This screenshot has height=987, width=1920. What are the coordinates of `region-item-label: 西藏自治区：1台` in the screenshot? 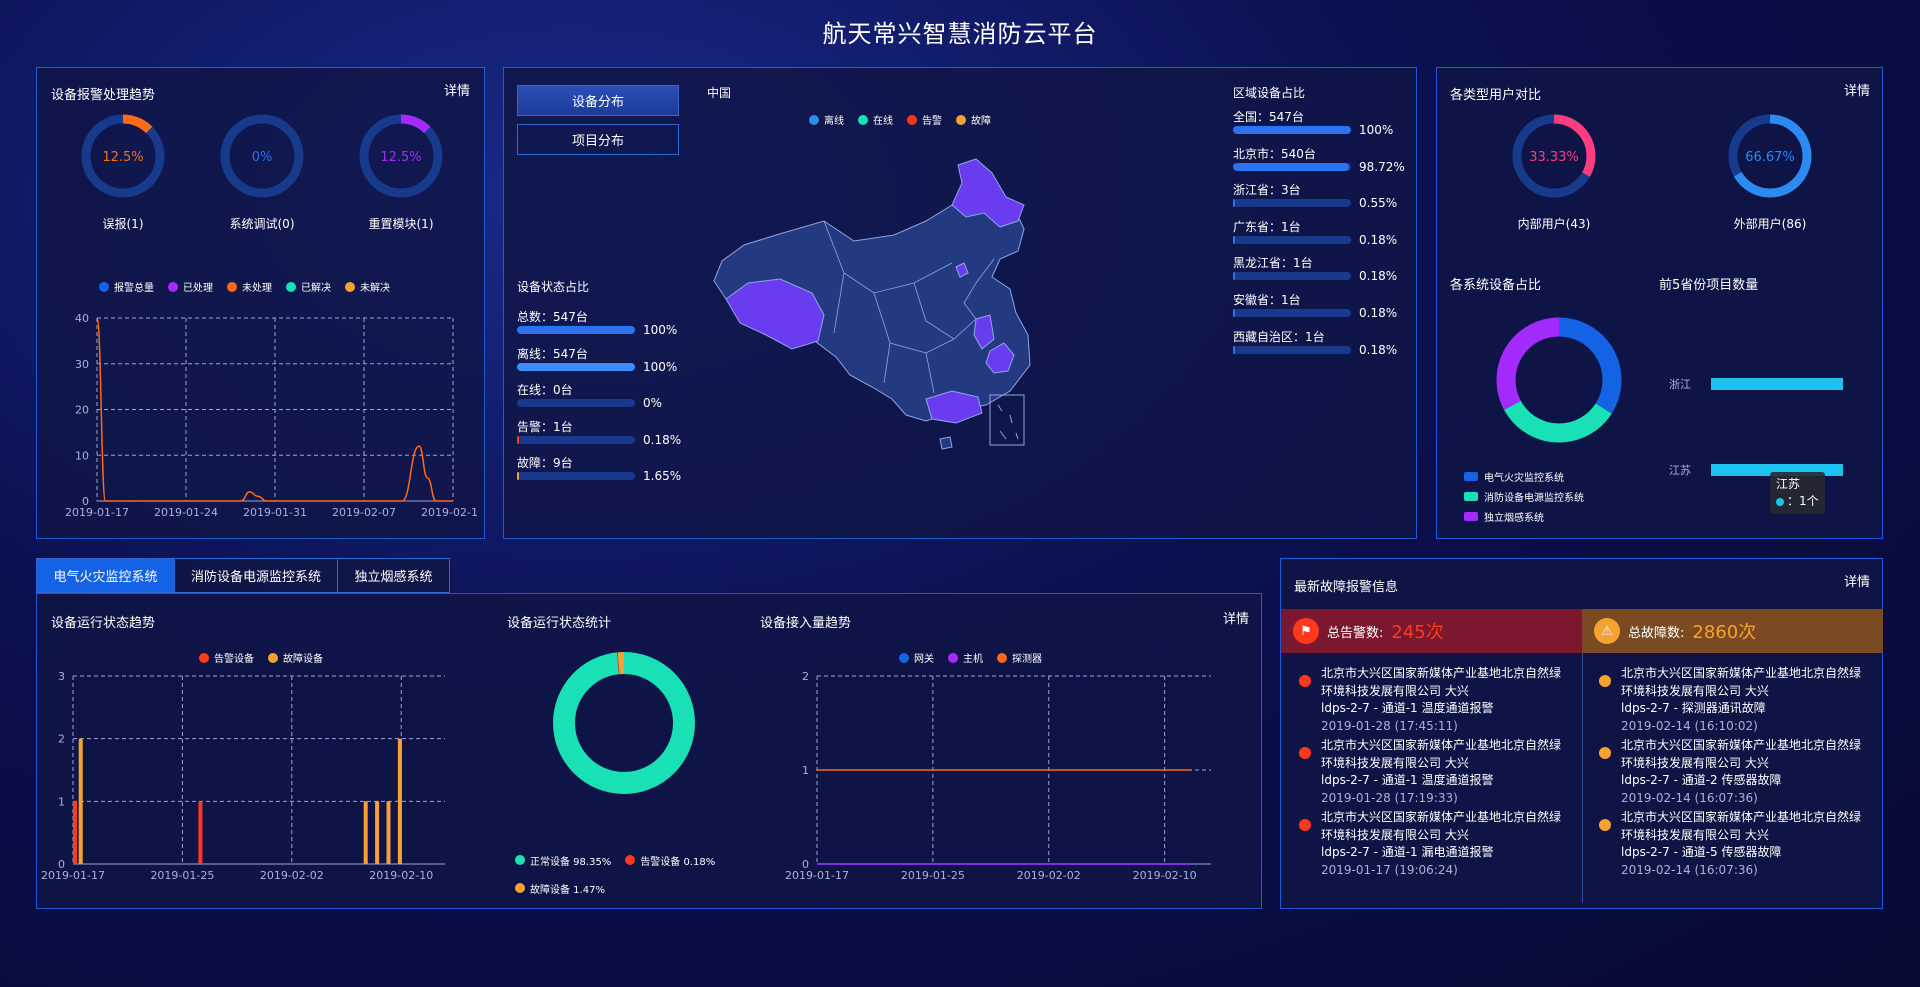 It's located at (1279, 336).